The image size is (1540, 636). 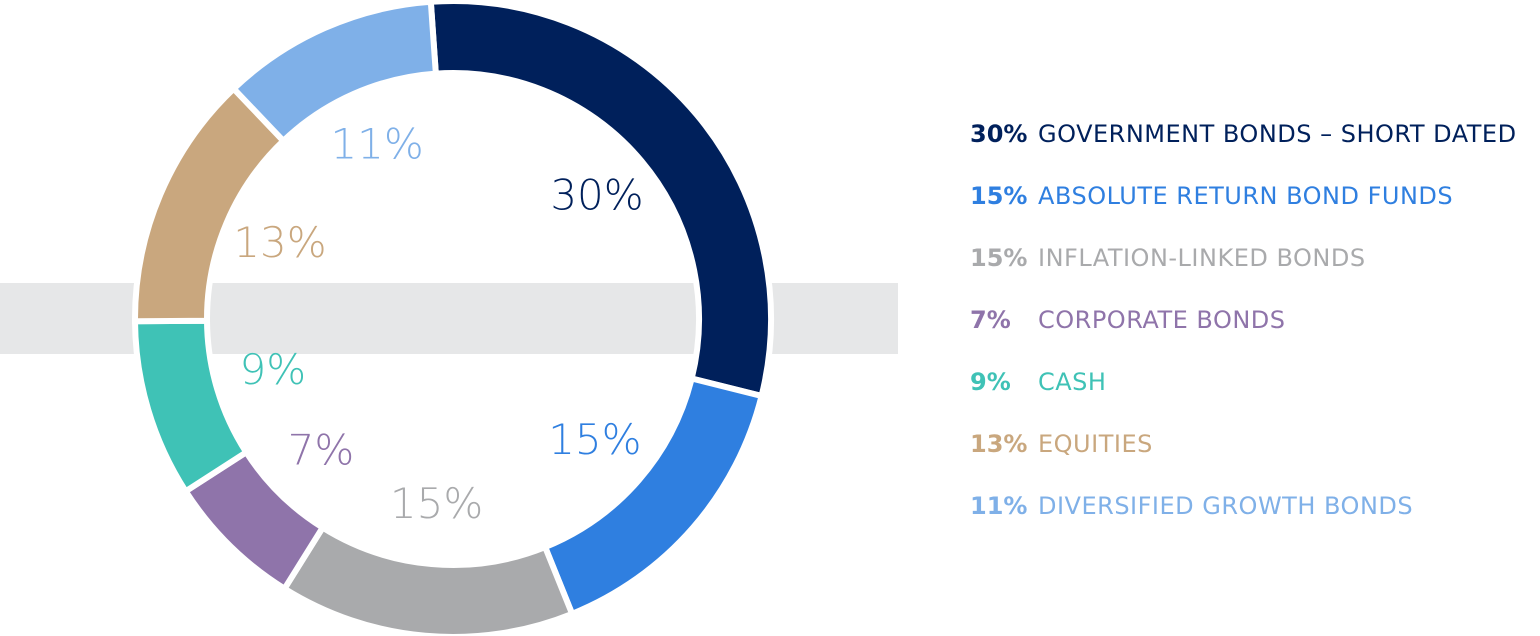 What do you see at coordinates (990, 382) in the screenshot?
I see `legend-value: 9%` at bounding box center [990, 382].